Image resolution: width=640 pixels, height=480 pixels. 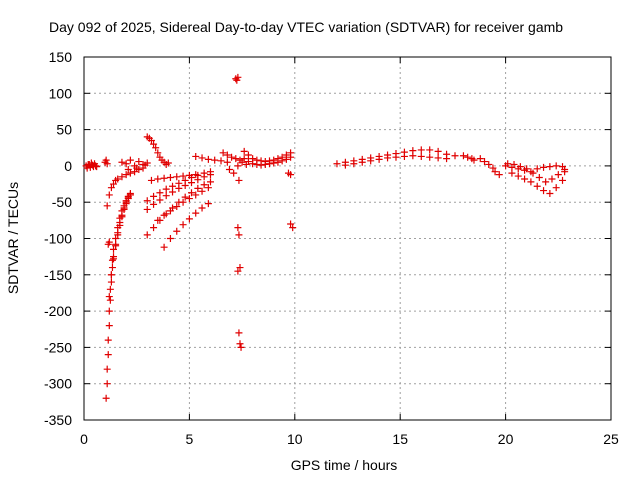 I want to click on x-tick-label: 10, so click(x=295, y=439).